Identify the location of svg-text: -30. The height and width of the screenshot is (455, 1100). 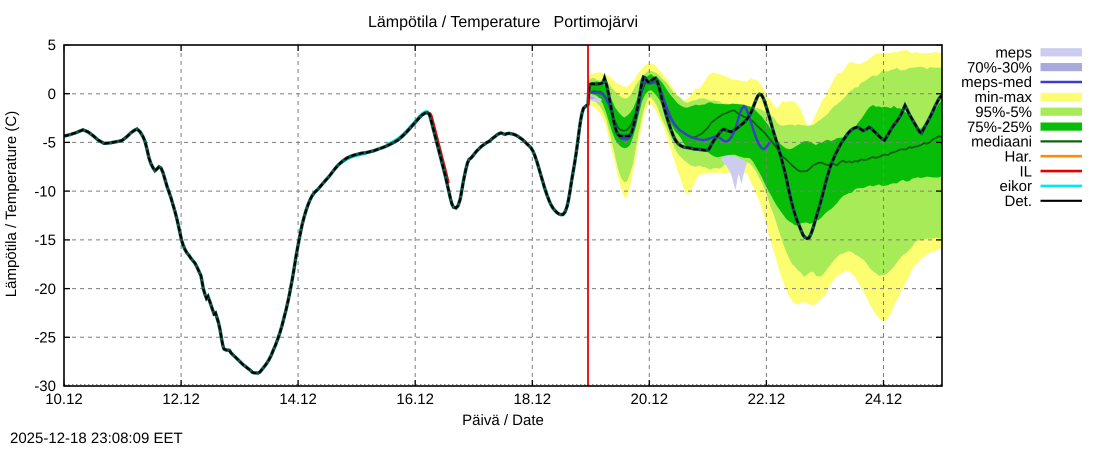
(45, 386).